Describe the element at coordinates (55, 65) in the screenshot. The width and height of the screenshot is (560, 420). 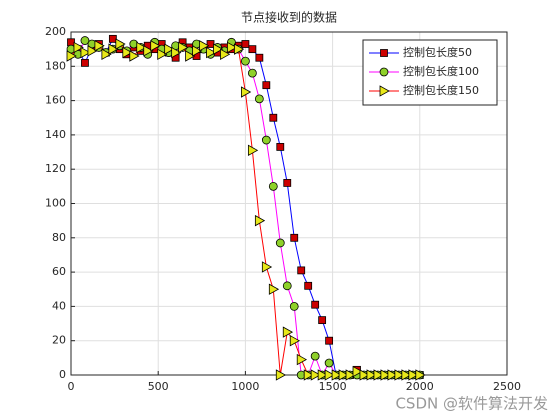
I see `y-tick-label: 180` at that location.